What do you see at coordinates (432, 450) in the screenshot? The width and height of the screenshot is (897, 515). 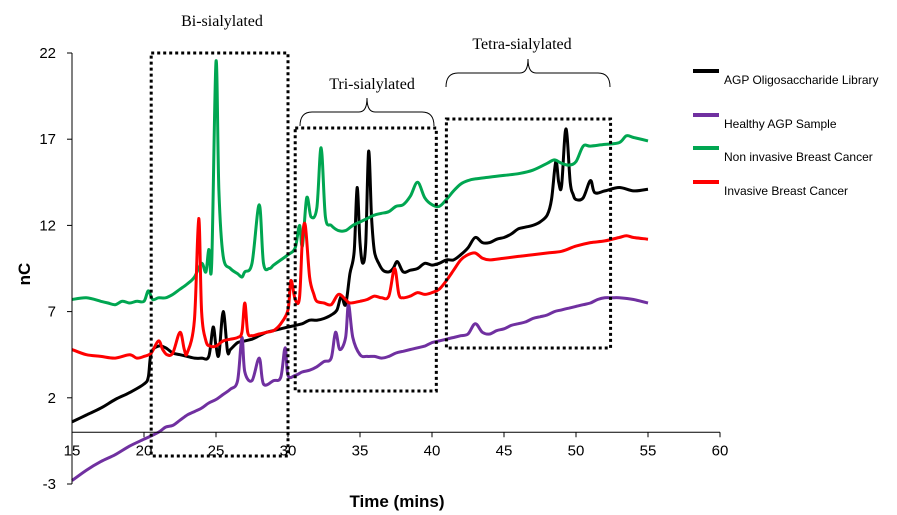 I see `x-tick-label: 40` at bounding box center [432, 450].